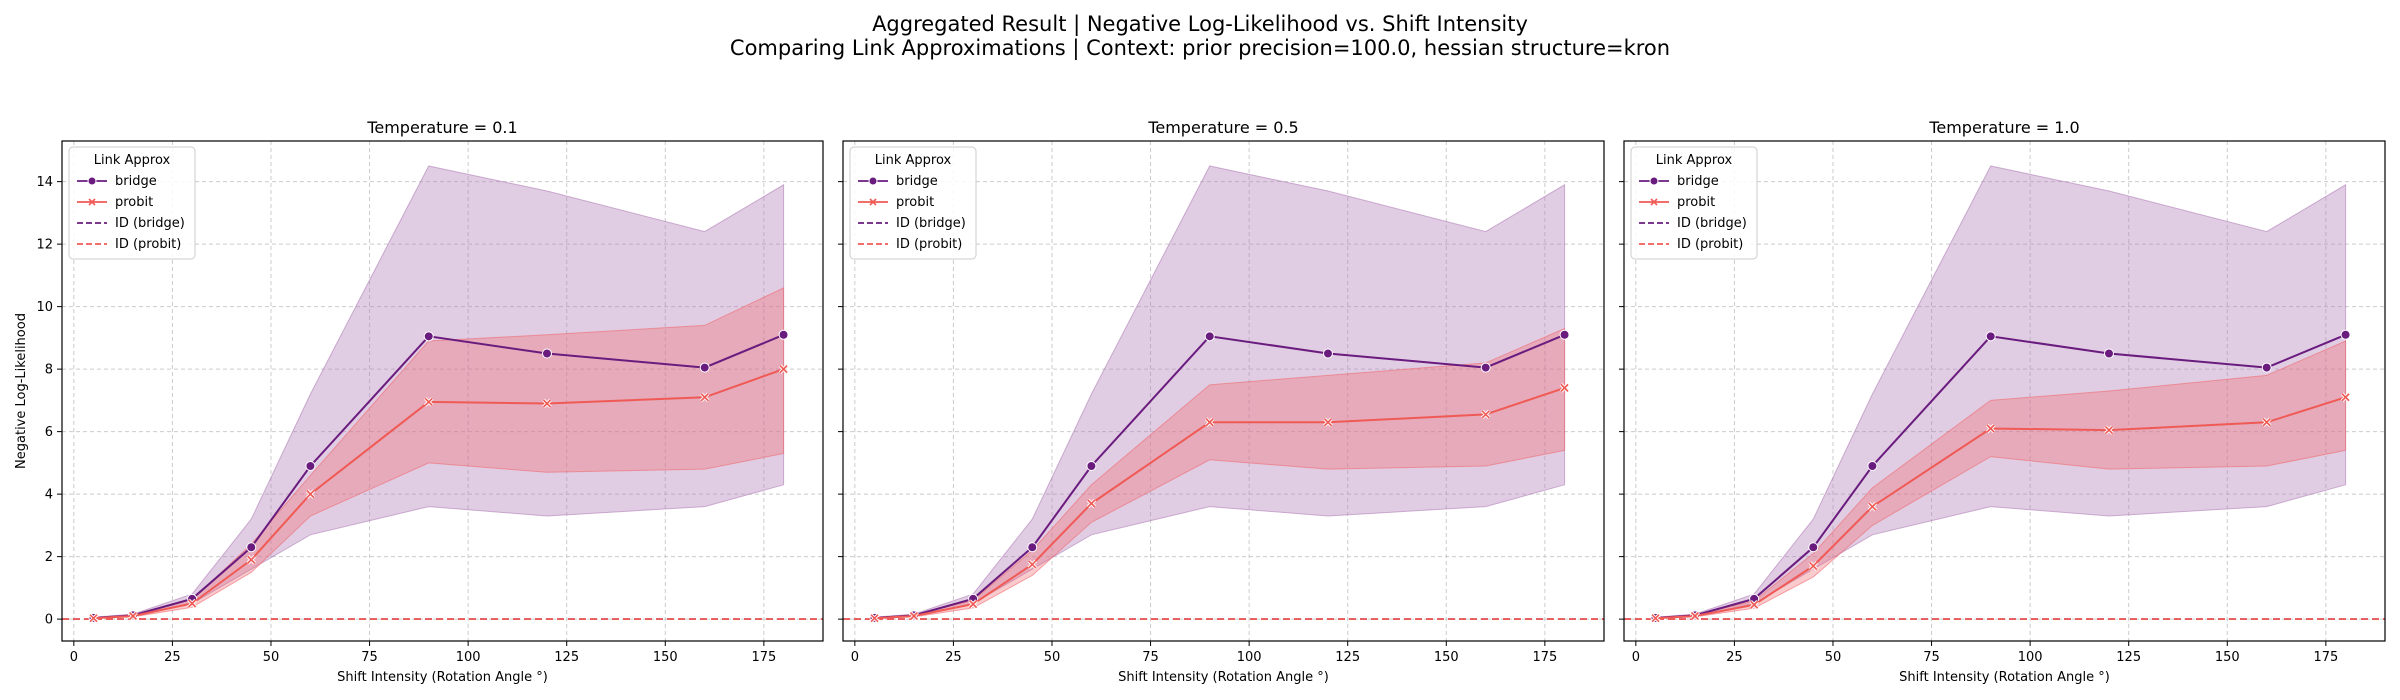 The width and height of the screenshot is (2400, 700). I want to click on probit-confidence-band, so click(2001, 480).